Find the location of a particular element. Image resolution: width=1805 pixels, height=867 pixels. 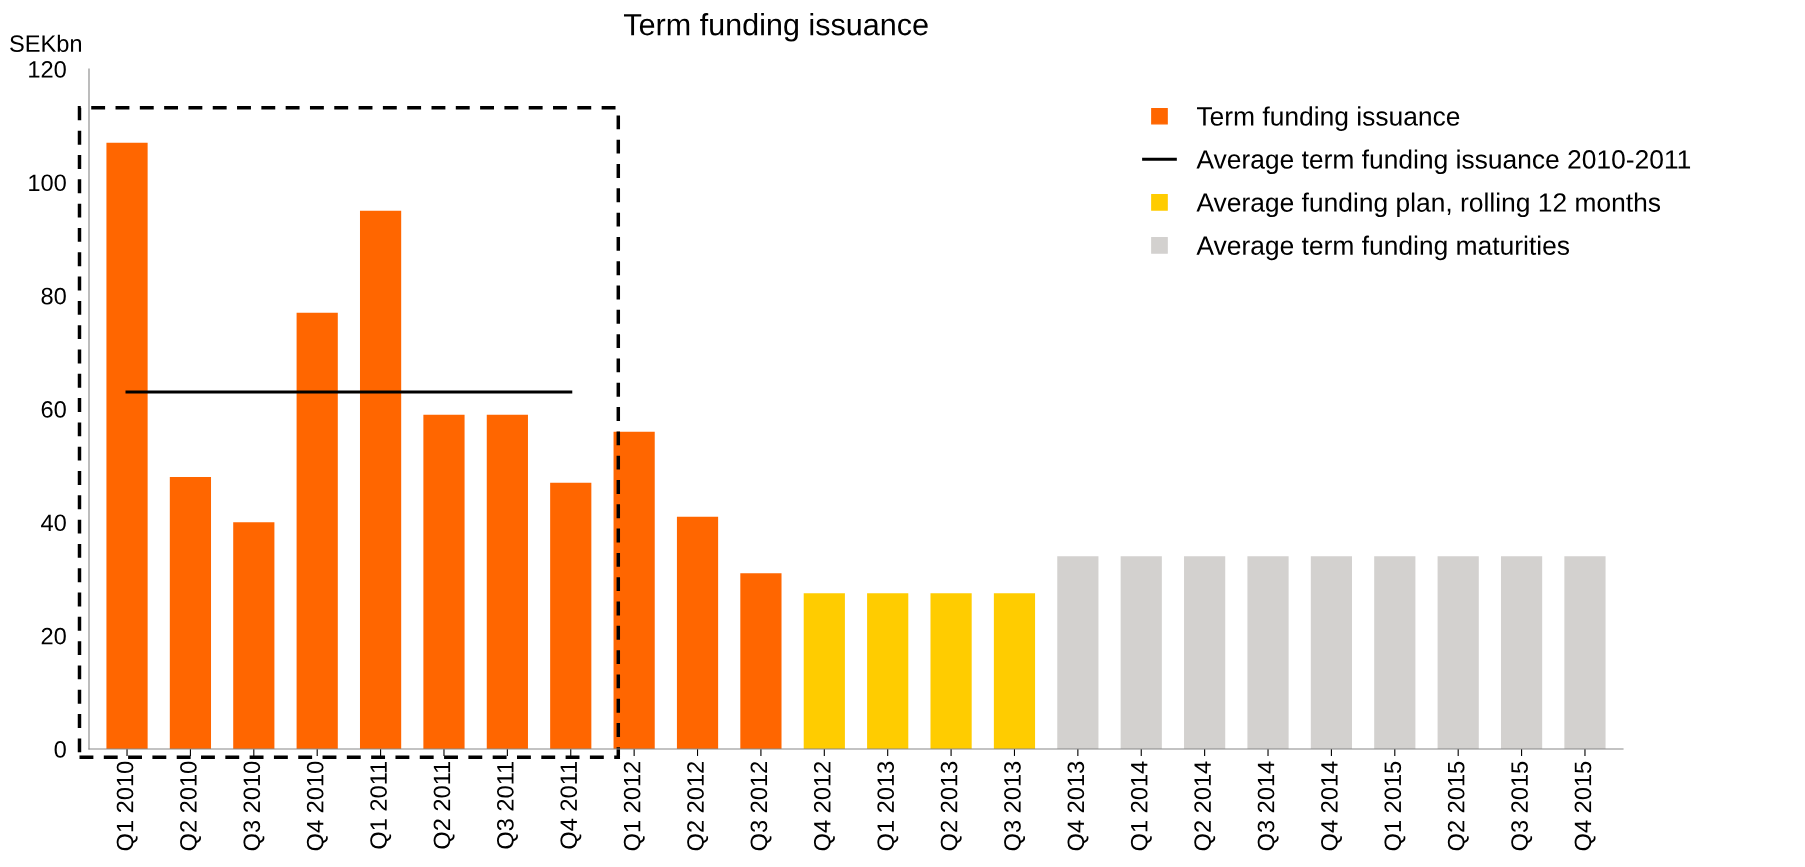

x-tick-label: Q4 2015 is located at coordinates (1585, 806).